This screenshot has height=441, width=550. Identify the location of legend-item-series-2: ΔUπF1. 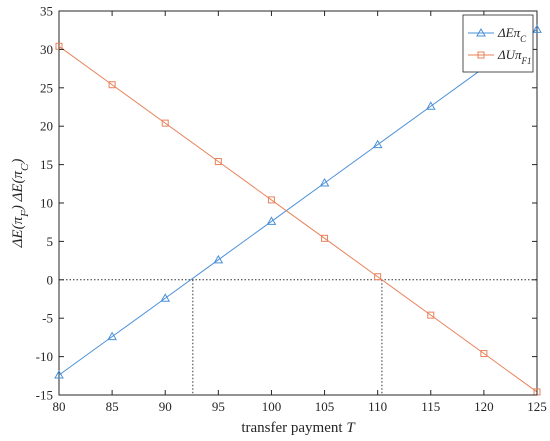
(500, 56).